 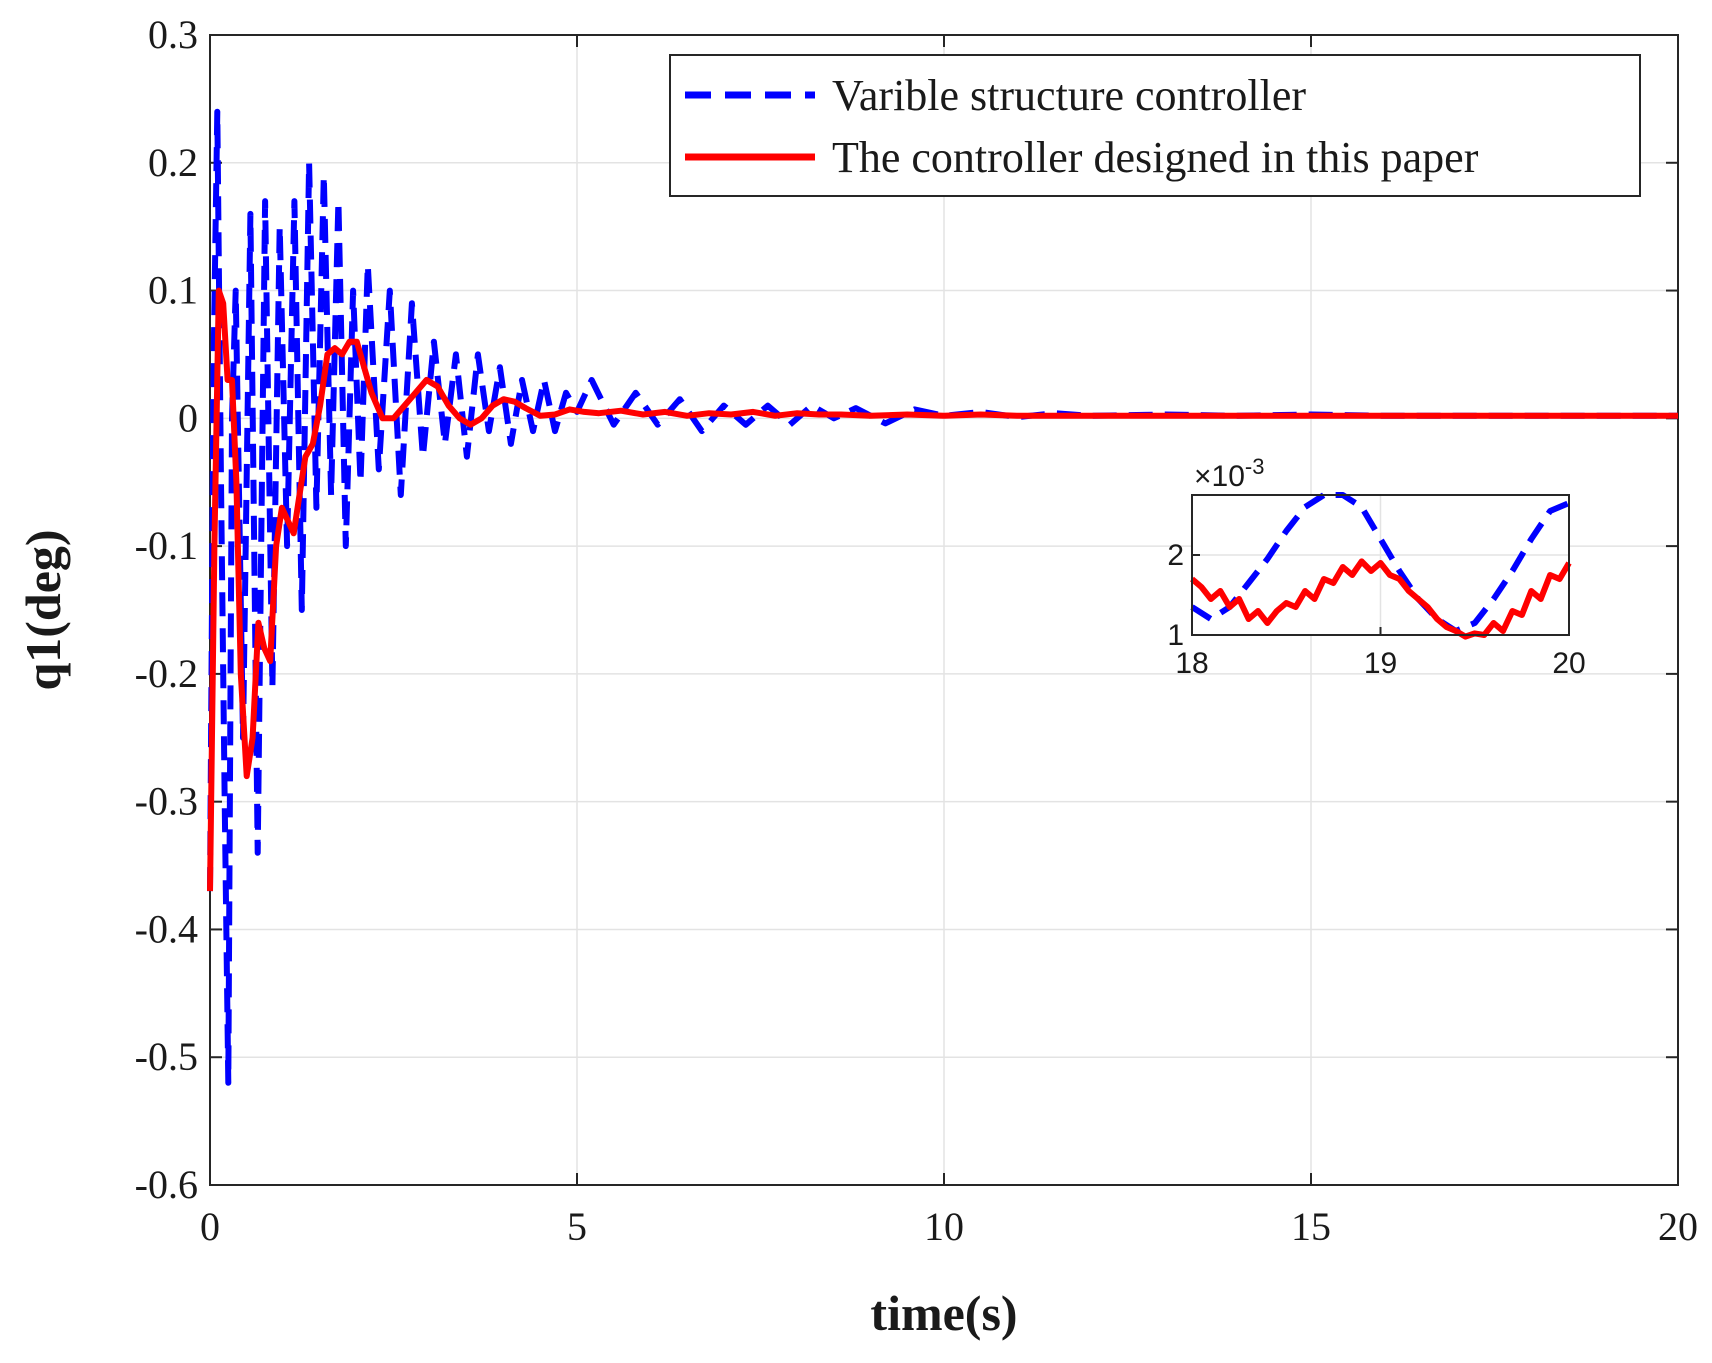 What do you see at coordinates (943, 1313) in the screenshot?
I see `x-axis-title: time(s)` at bounding box center [943, 1313].